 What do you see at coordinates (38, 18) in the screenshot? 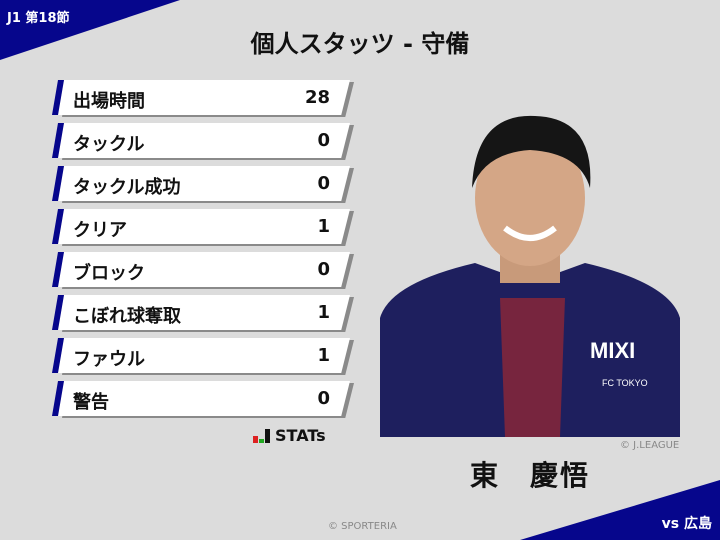
I see `round-label: J1 第18節` at bounding box center [38, 18].